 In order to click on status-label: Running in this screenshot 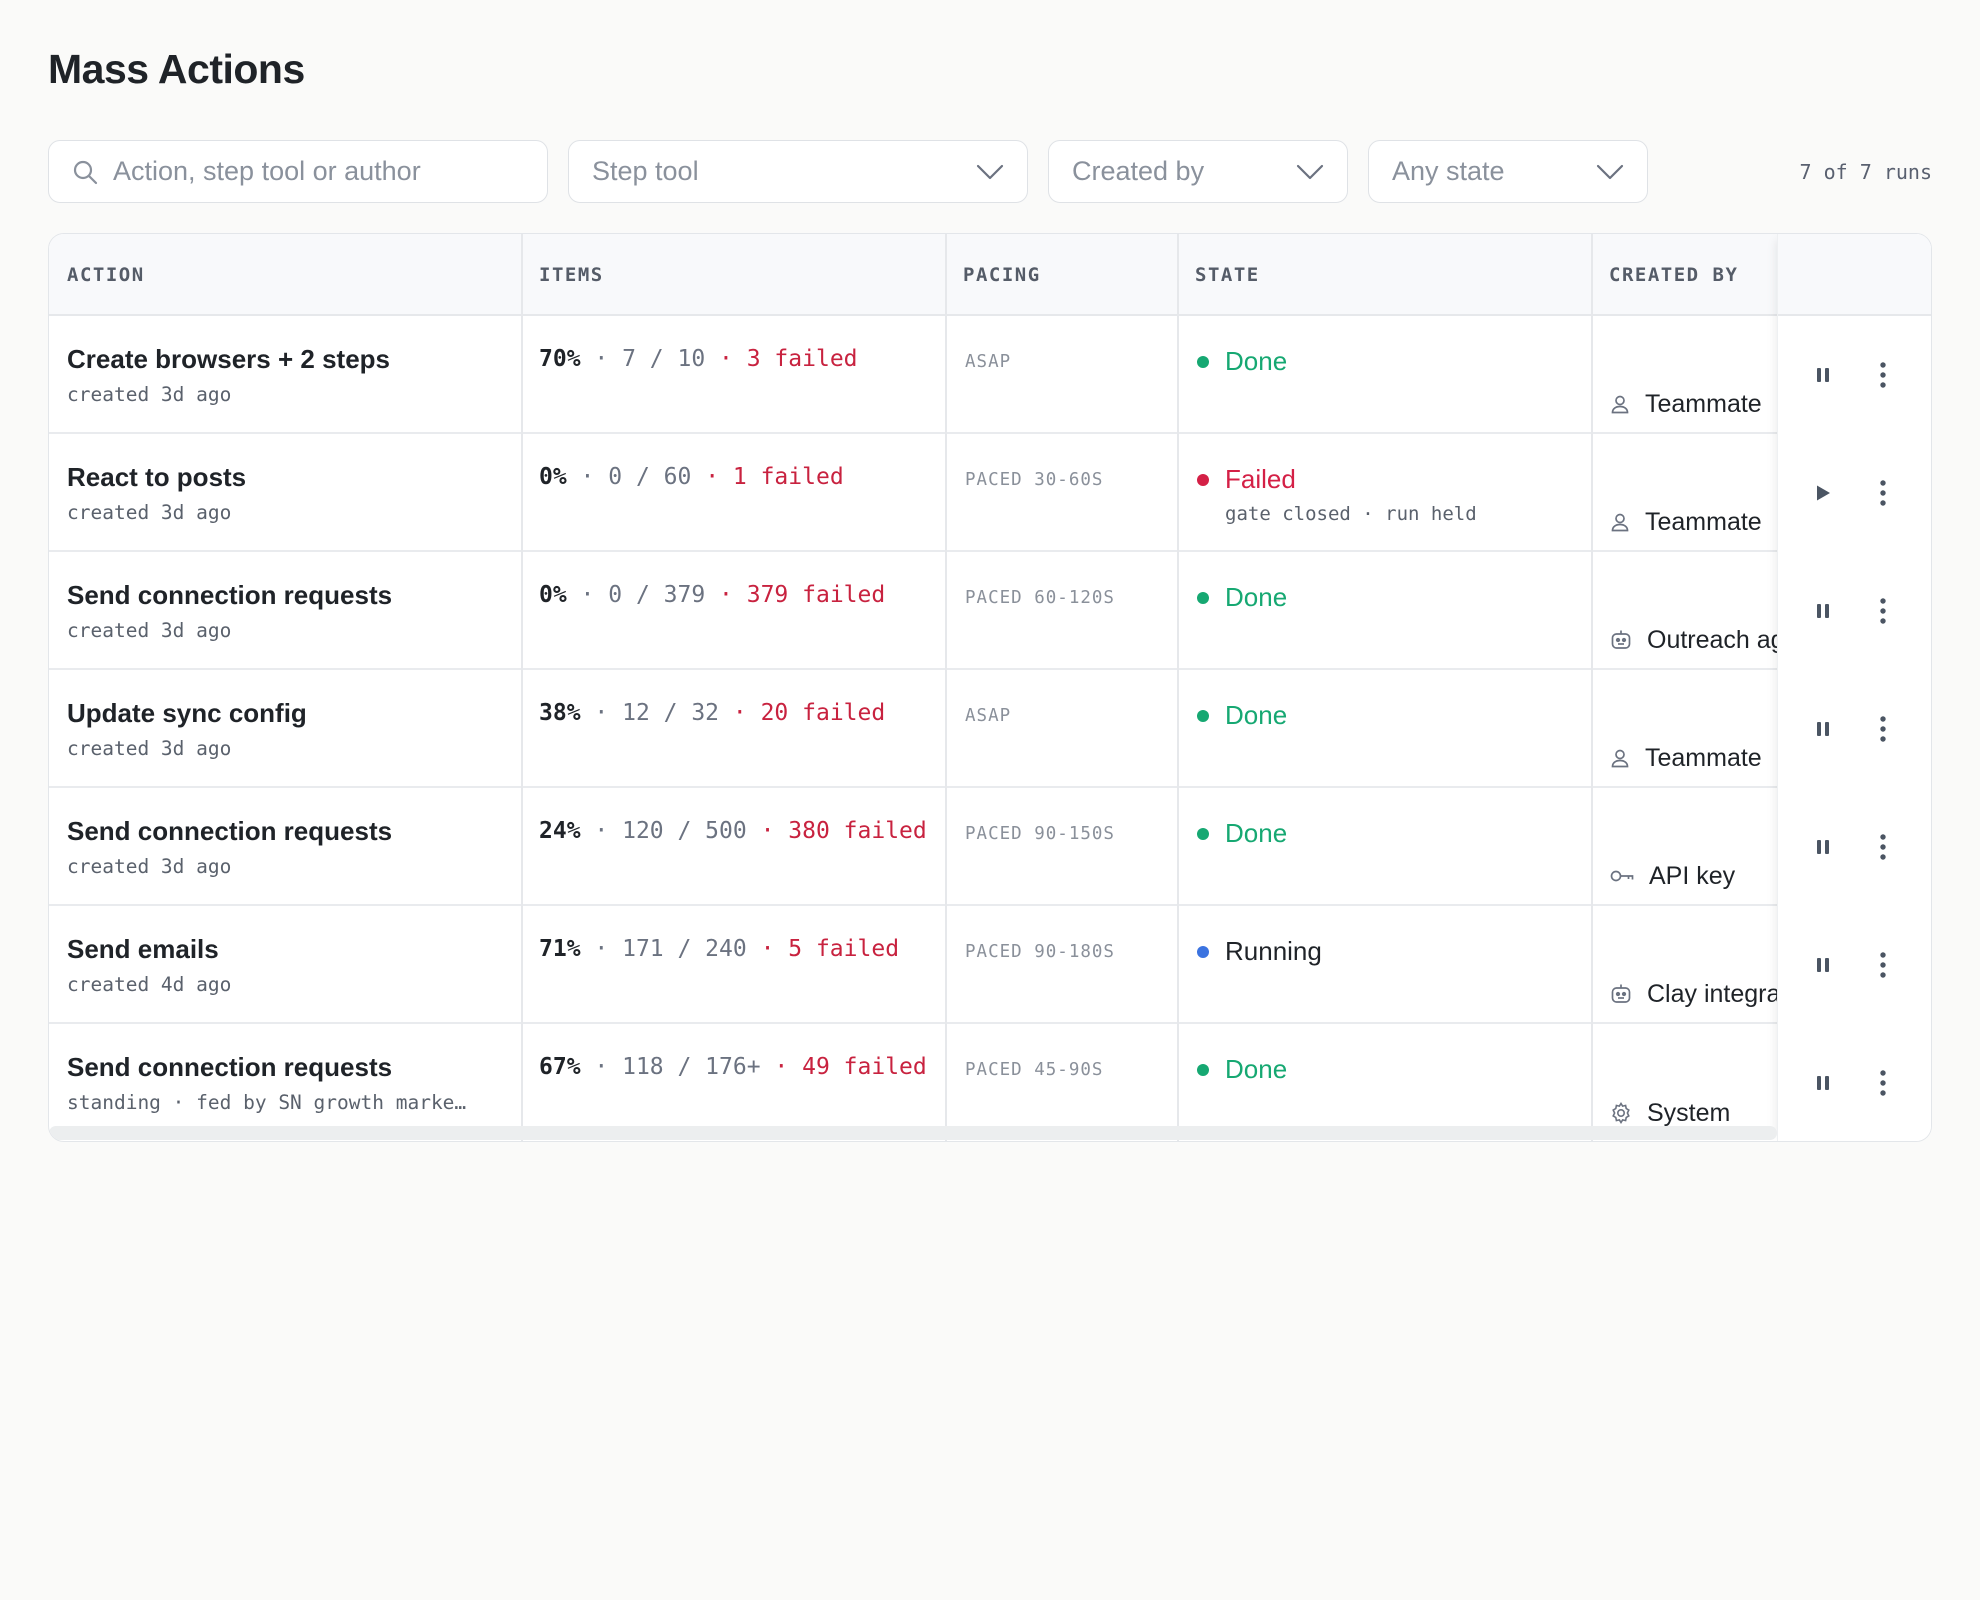, I will do `click(1273, 951)`.